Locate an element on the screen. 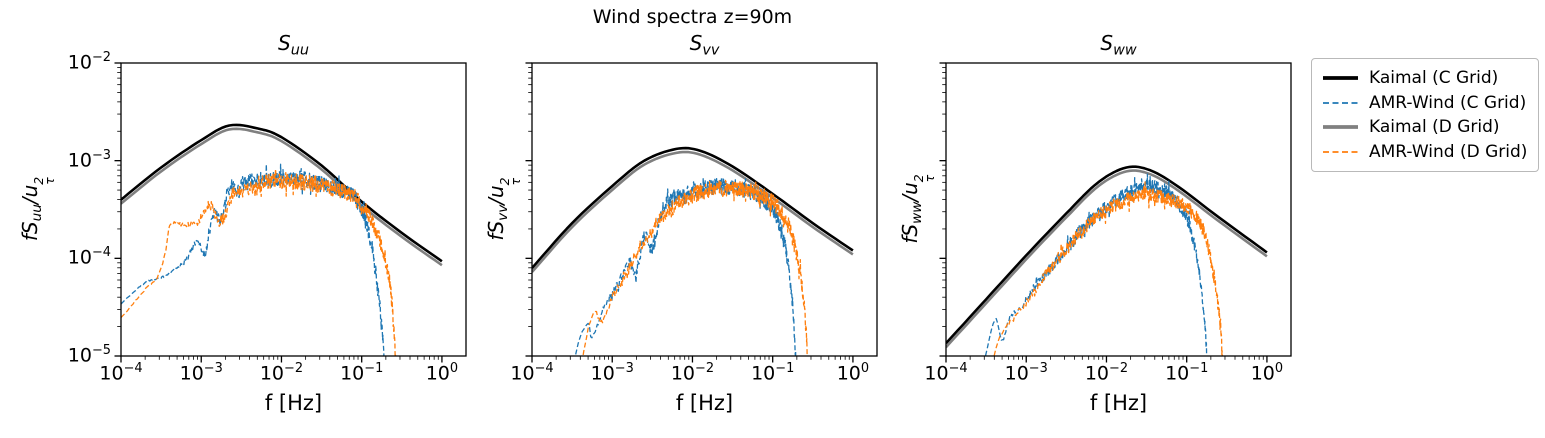 Image resolution: width=1545 pixels, height=438 pixels. legend-label: Kaimal (C Grid) is located at coordinates (1434, 78).